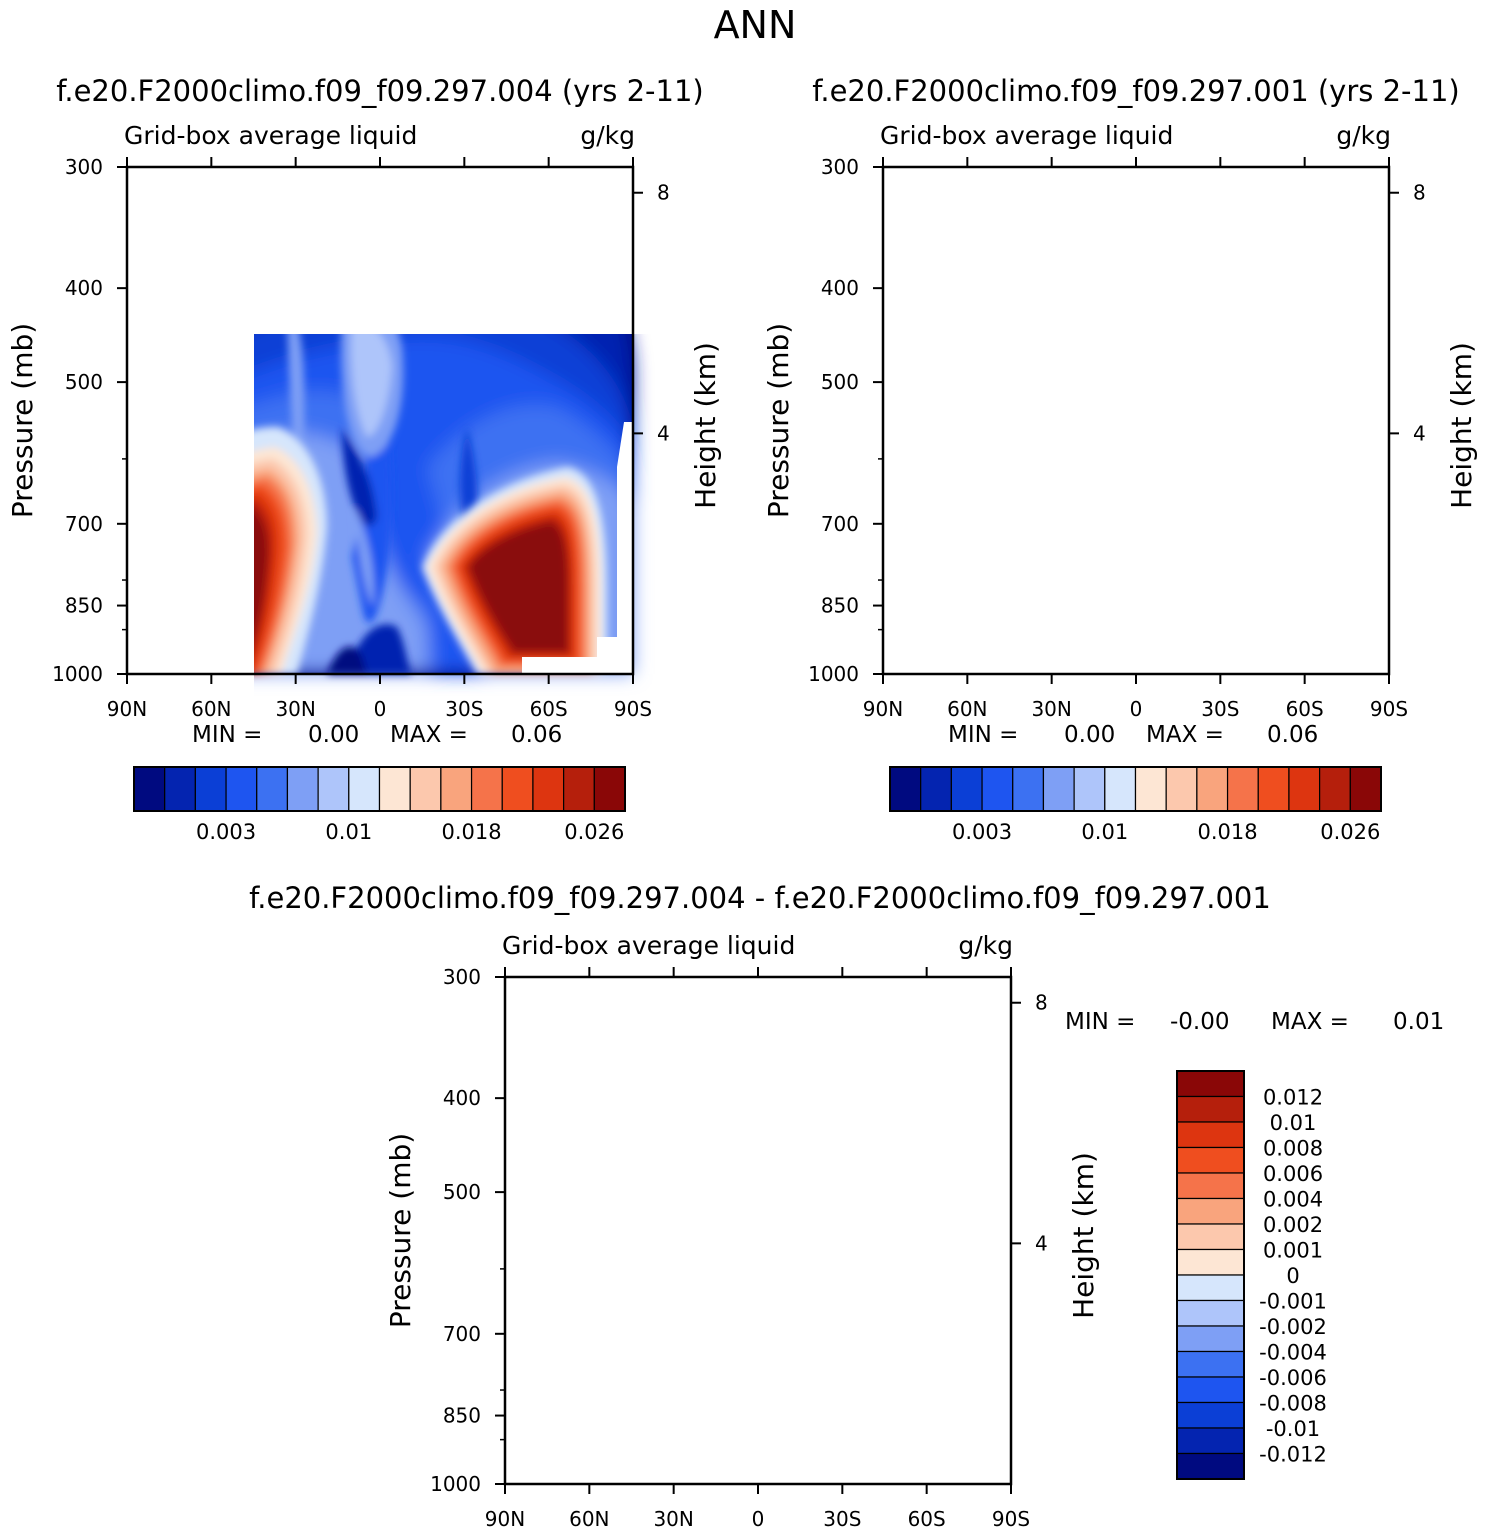  I want to click on colorbar-label: 0.008, so click(1293, 1149).